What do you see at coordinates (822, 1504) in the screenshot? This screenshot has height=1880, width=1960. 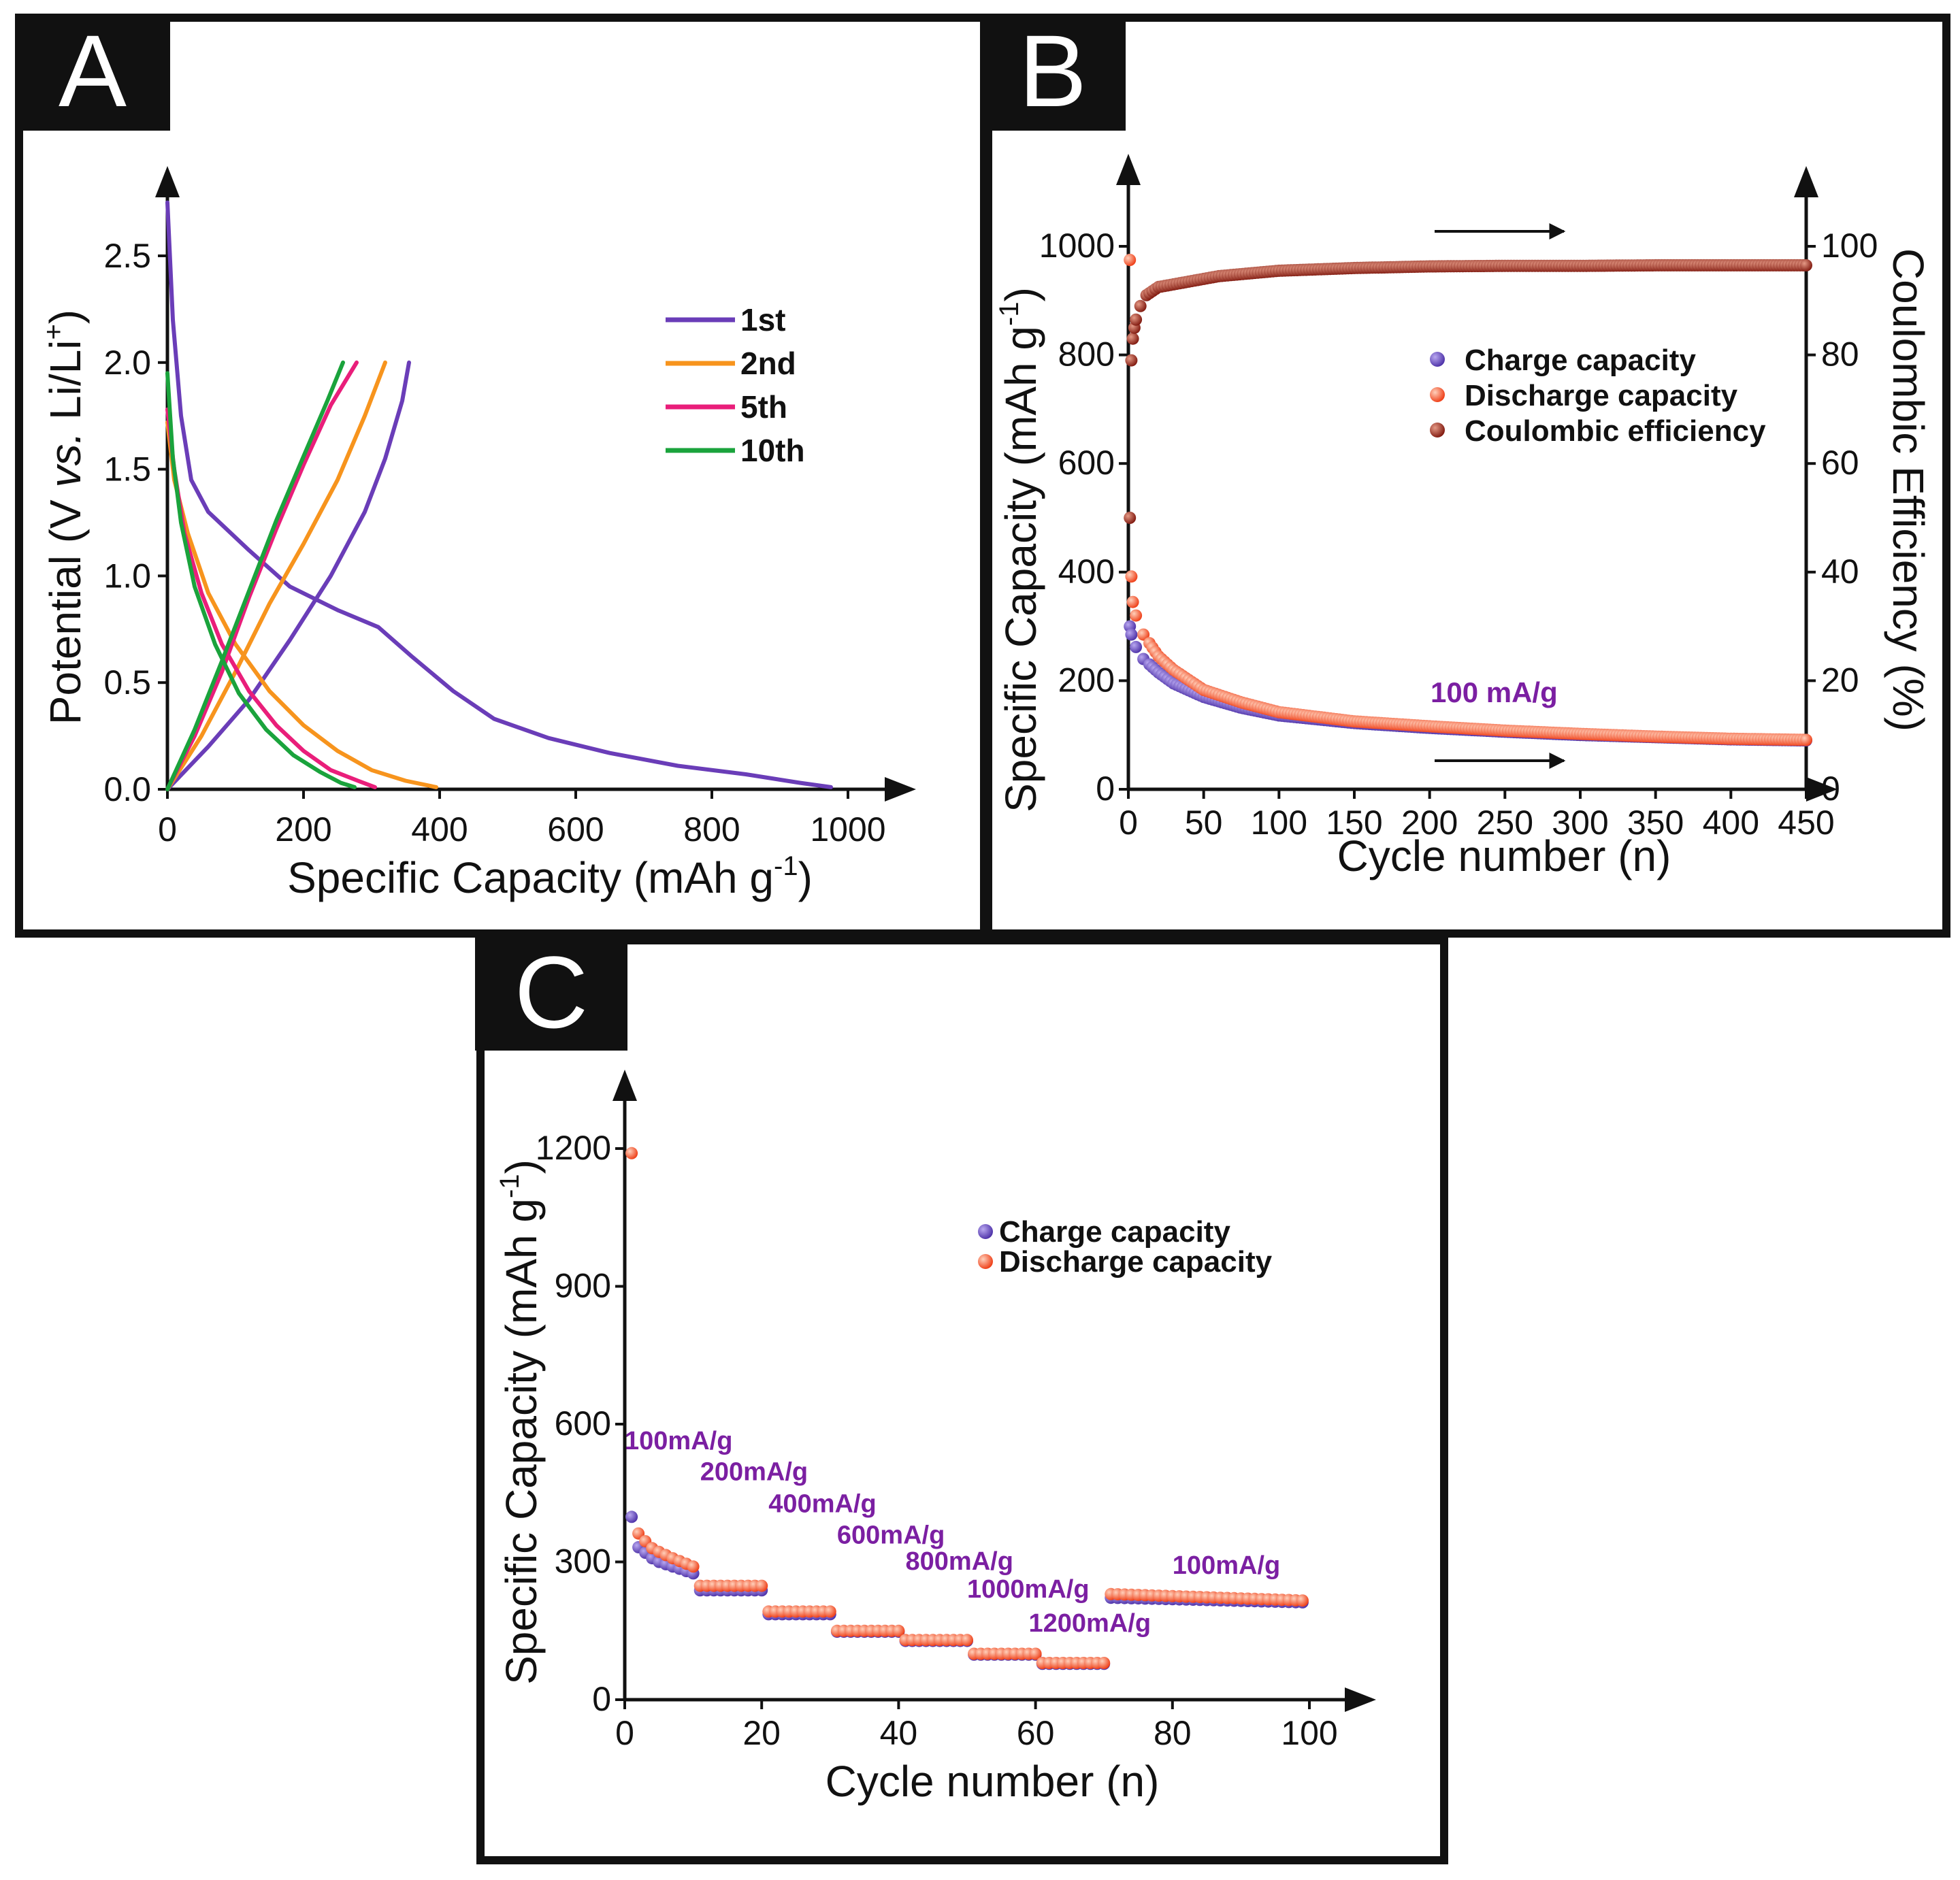 I see `panel-c-rate-label: 400mA/g` at bounding box center [822, 1504].